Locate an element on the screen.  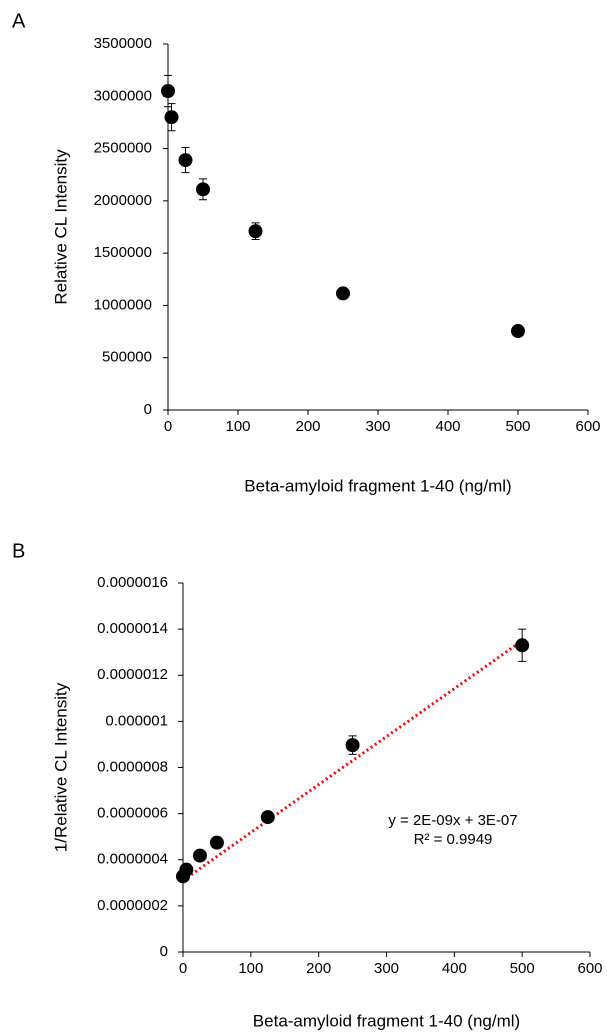
y-tick-label: 0.0000004 is located at coordinates (132, 859).